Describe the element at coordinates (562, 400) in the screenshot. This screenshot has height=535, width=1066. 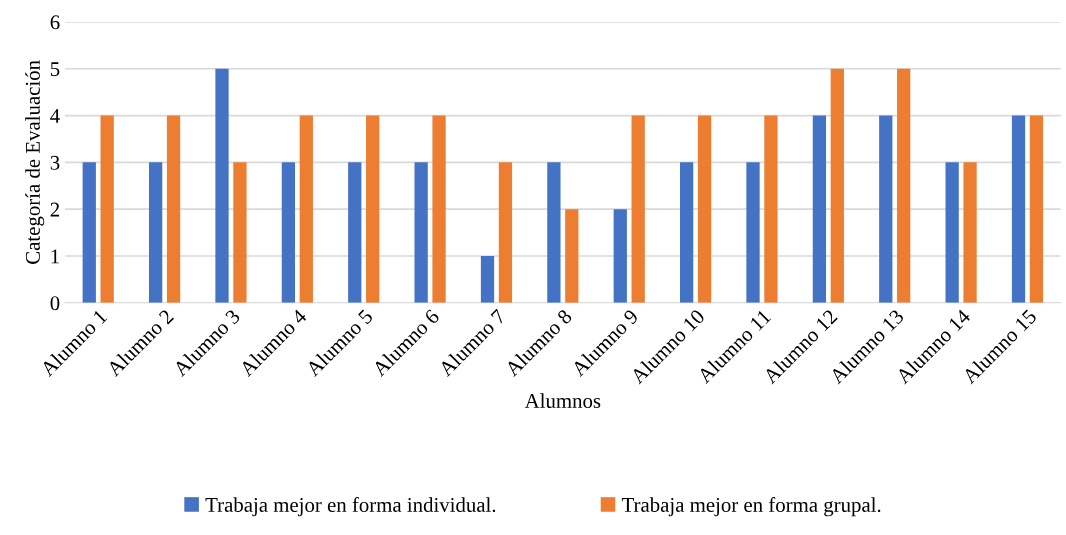
I see `x-axis-title: Alumnos` at that location.